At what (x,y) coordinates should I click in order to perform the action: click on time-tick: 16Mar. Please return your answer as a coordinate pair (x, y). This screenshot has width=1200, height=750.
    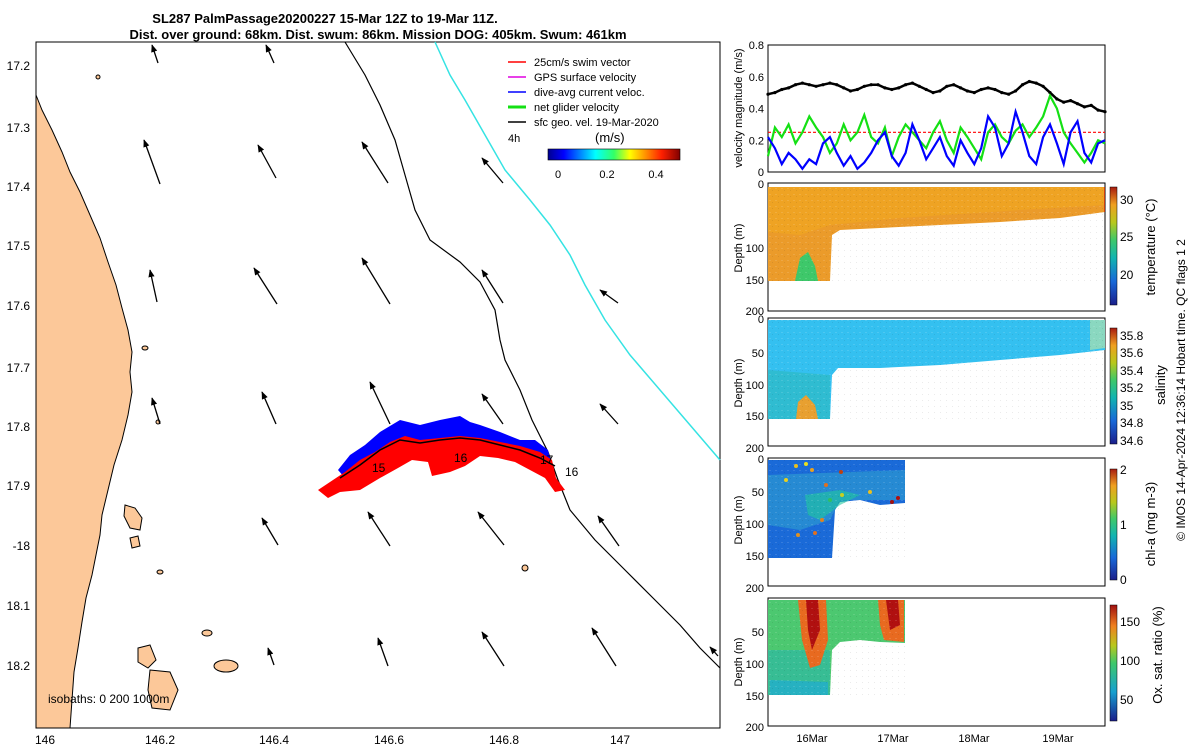
    Looking at the image, I should click on (812, 739).